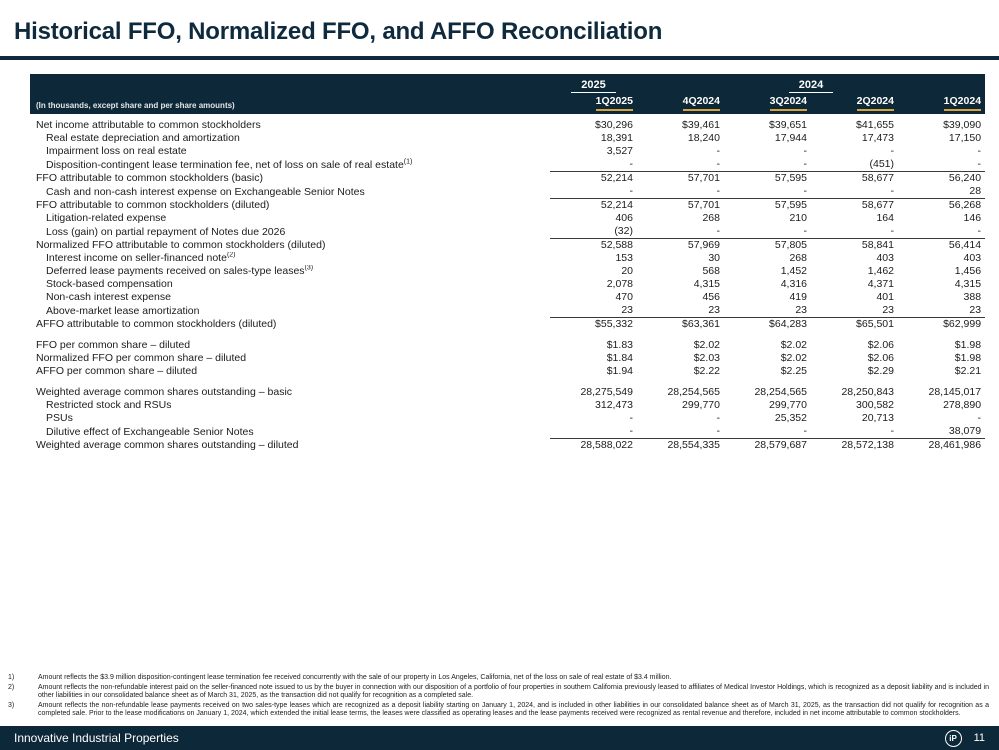 Image resolution: width=999 pixels, height=750 pixels. Describe the element at coordinates (854, 103) in the screenshot. I see `column-header-2q2024: 2Q2024` at that location.